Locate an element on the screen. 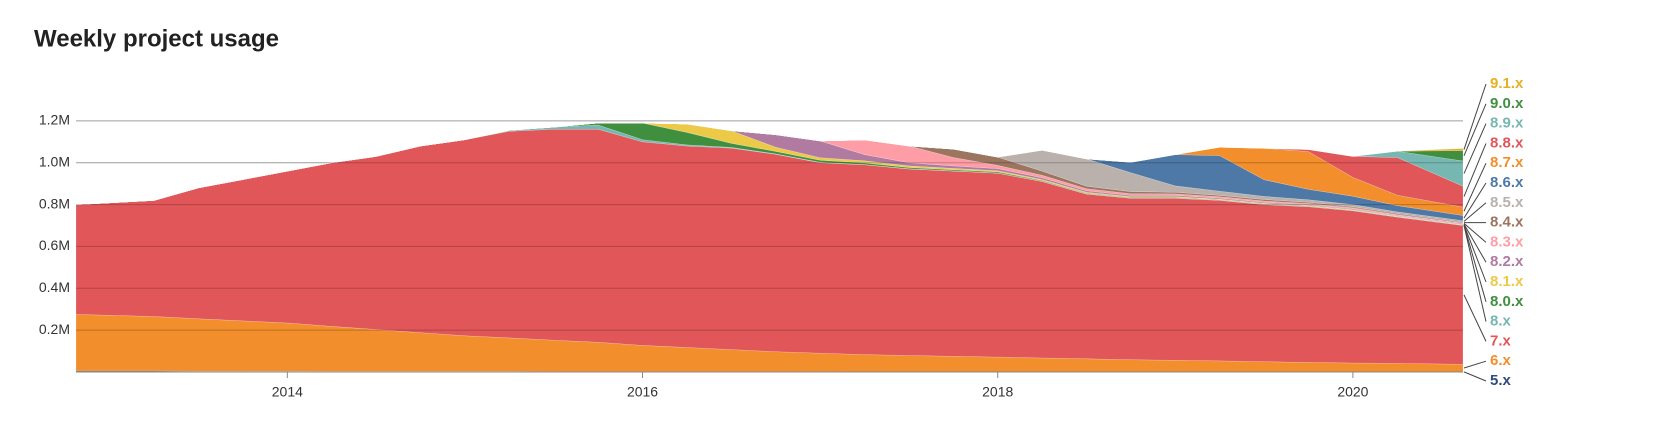  legend-label: 8.x is located at coordinates (1501, 321).